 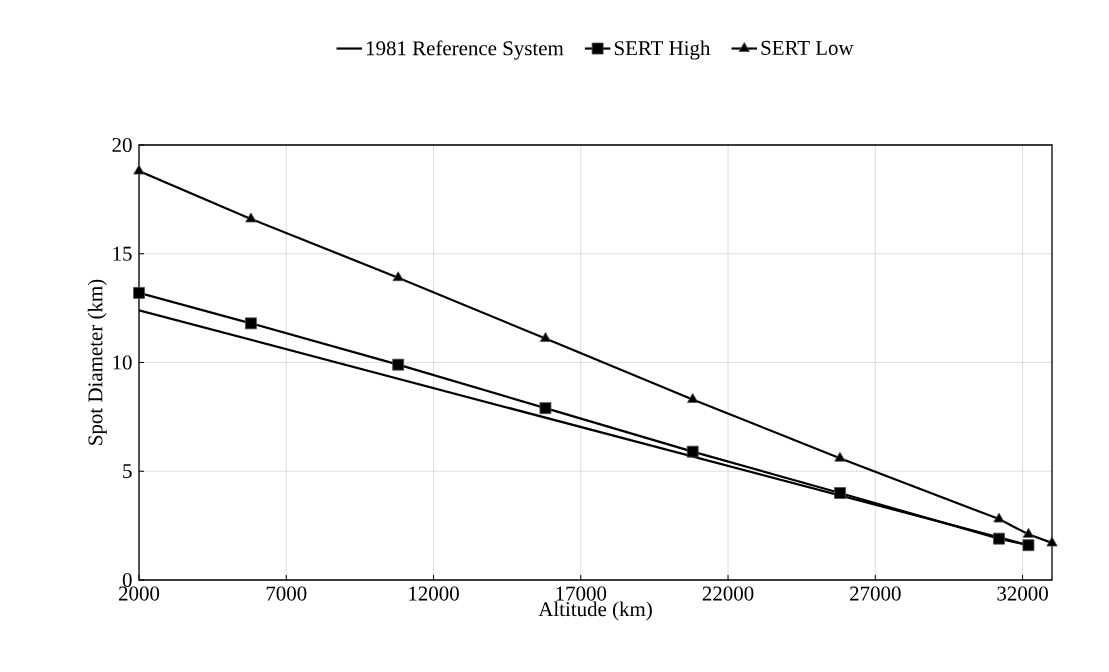 What do you see at coordinates (97, 362) in the screenshot?
I see `y-axis-title: Spot Diameter (km)` at bounding box center [97, 362].